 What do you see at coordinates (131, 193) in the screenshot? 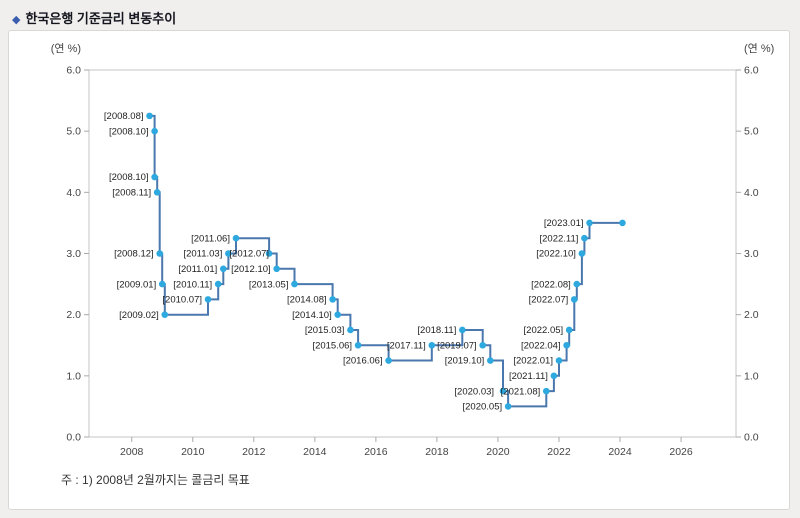
I see `data-point-label: [2008.11]` at bounding box center [131, 193].